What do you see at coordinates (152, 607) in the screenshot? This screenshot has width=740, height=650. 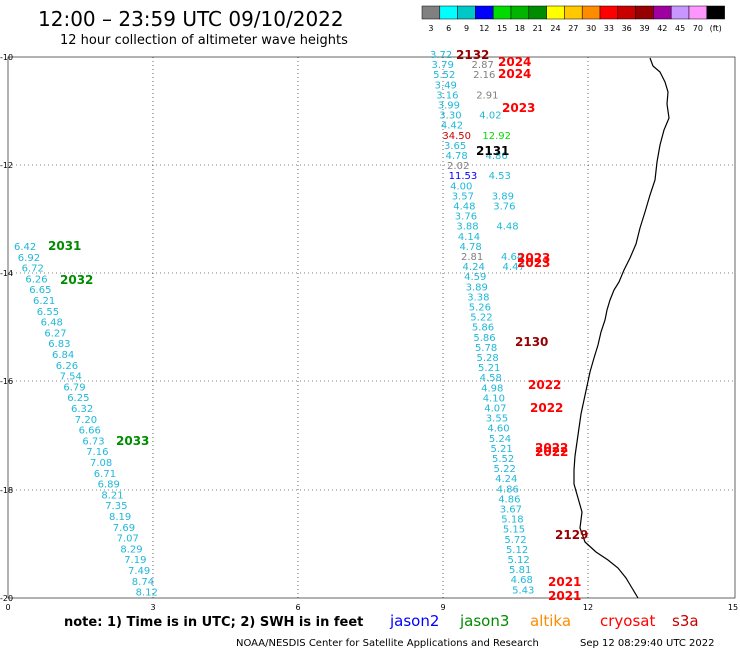 I see `x-tick-label: 3` at bounding box center [152, 607].